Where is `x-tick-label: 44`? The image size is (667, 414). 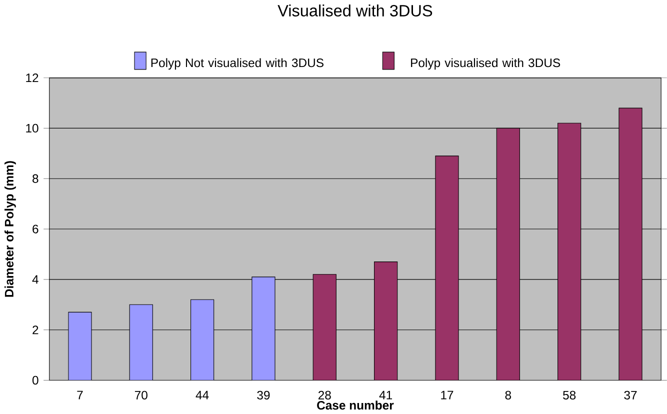
x-tick-label: 44 is located at coordinates (202, 395).